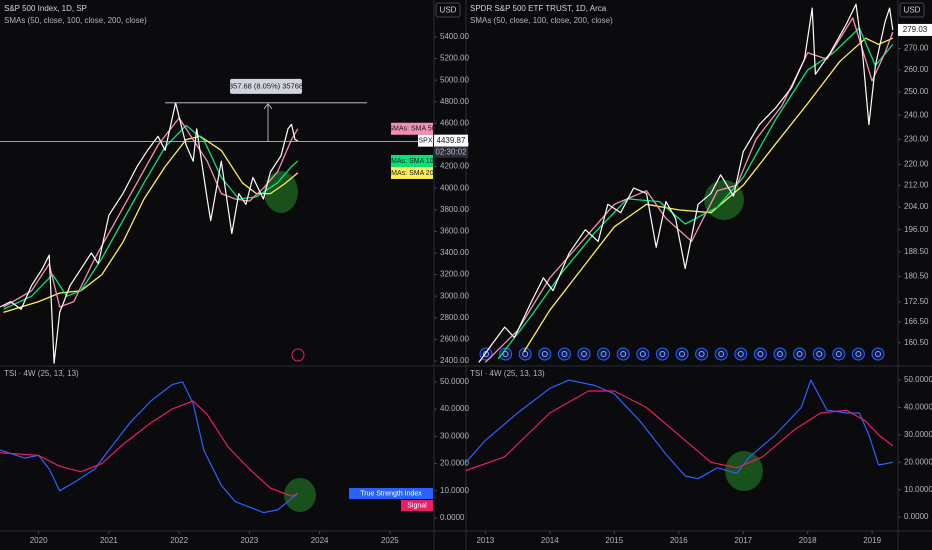 This screenshot has width=932, height=550. I want to click on x-tick-label: 2013, so click(485, 540).